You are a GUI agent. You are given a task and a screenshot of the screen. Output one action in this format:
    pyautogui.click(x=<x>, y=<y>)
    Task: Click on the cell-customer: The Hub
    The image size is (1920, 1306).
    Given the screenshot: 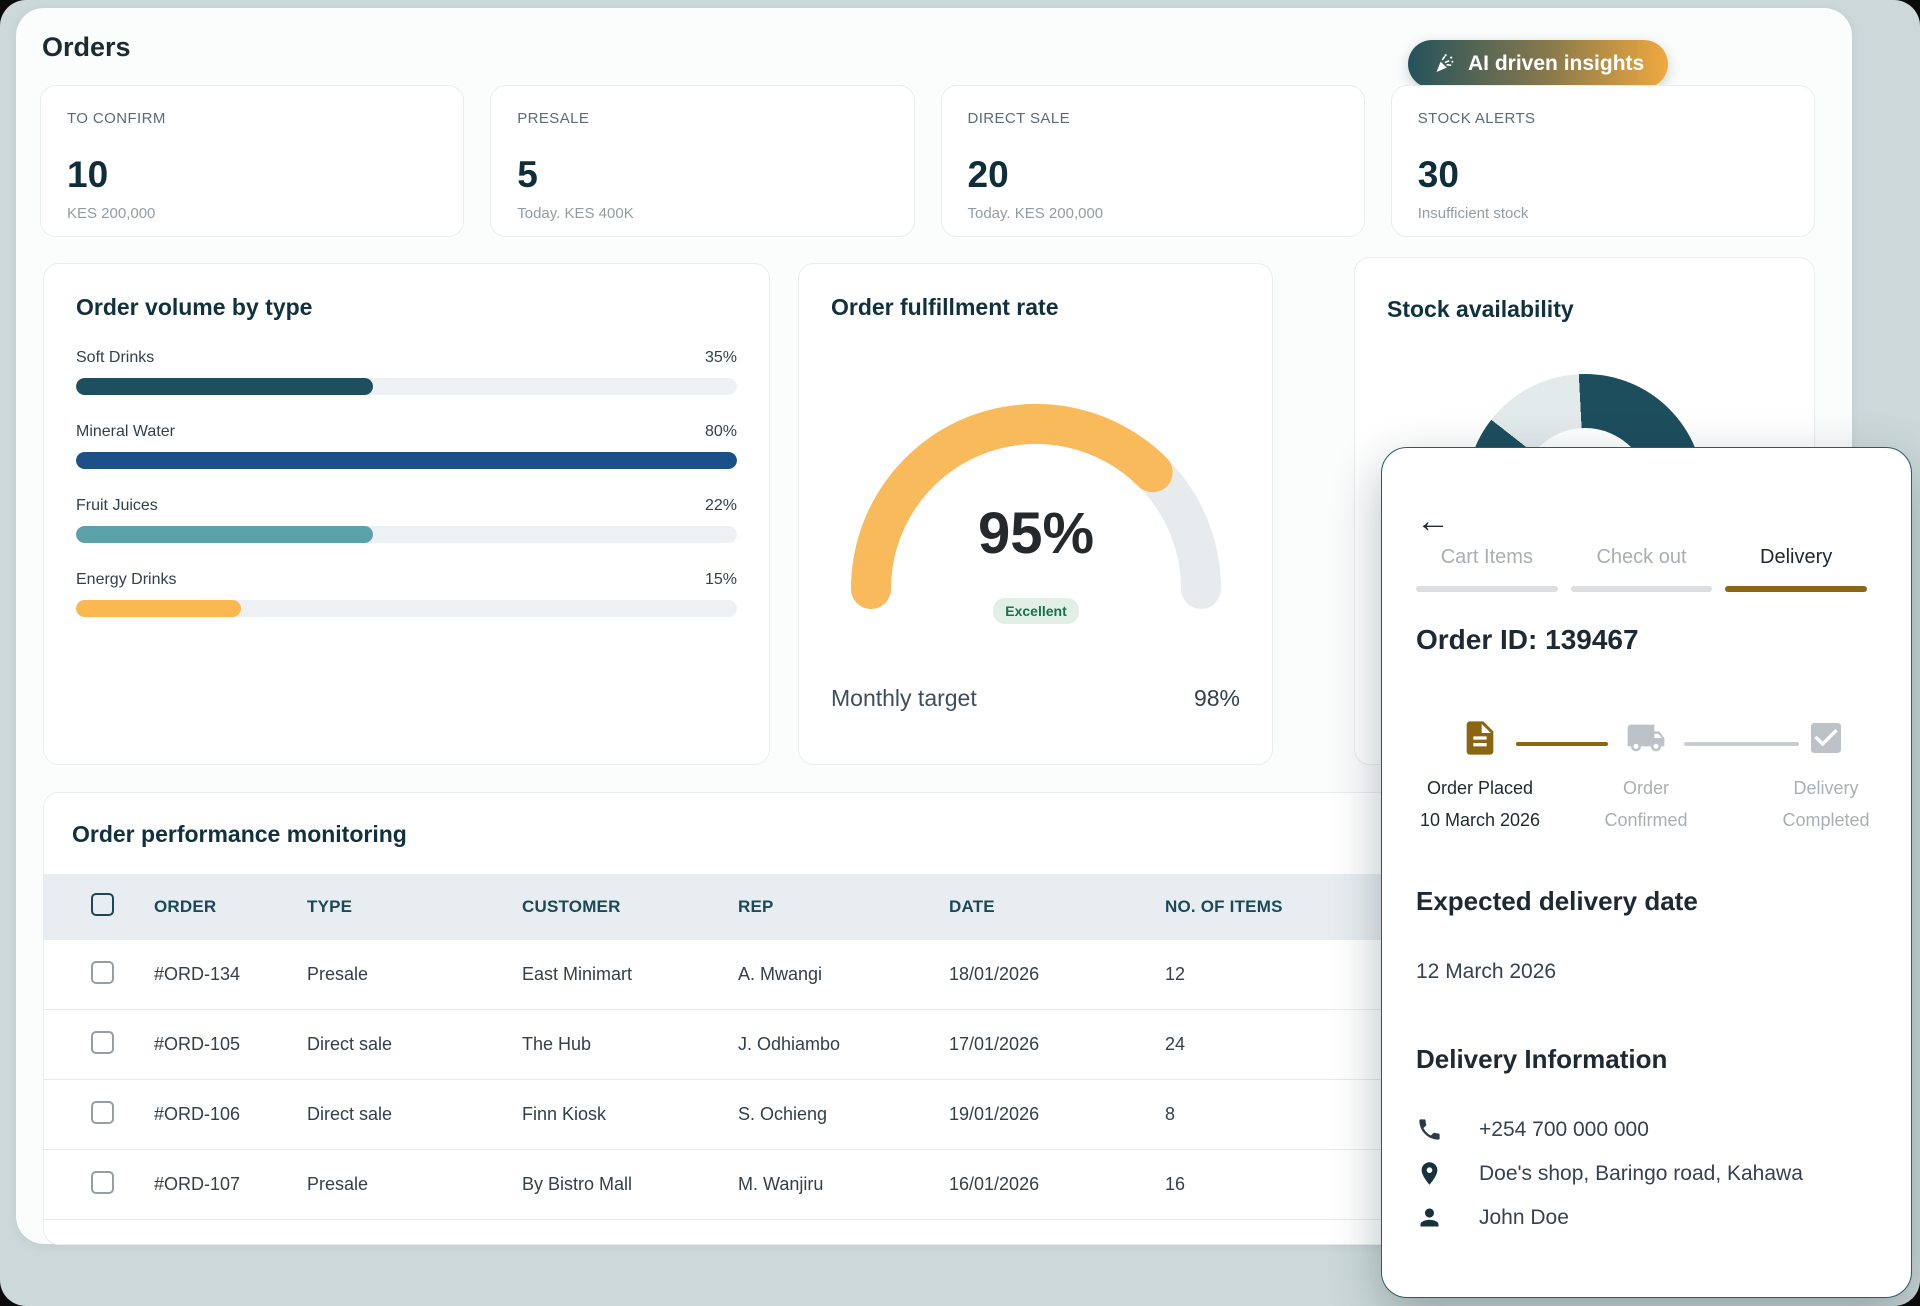 What is the action you would take?
    pyautogui.click(x=557, y=1044)
    